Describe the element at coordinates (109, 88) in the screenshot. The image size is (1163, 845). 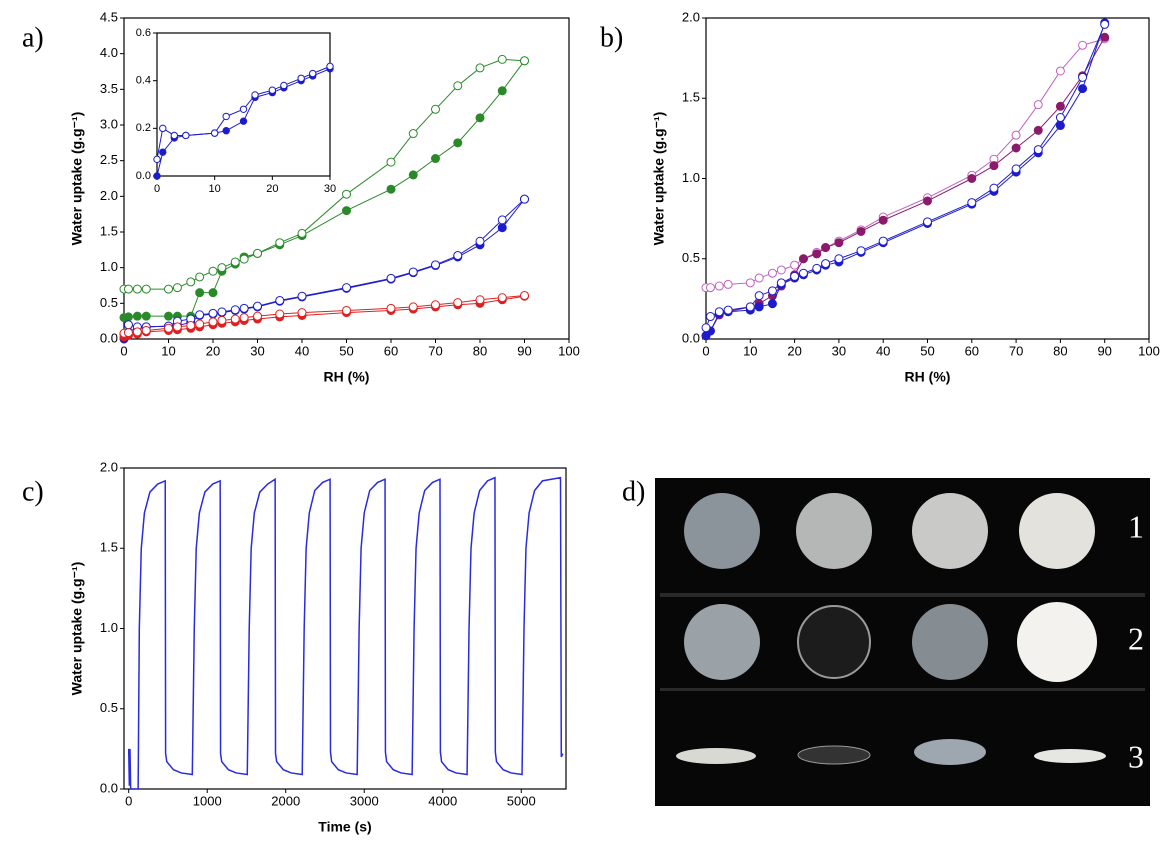
I see `y-tick-label: 3.5` at that location.